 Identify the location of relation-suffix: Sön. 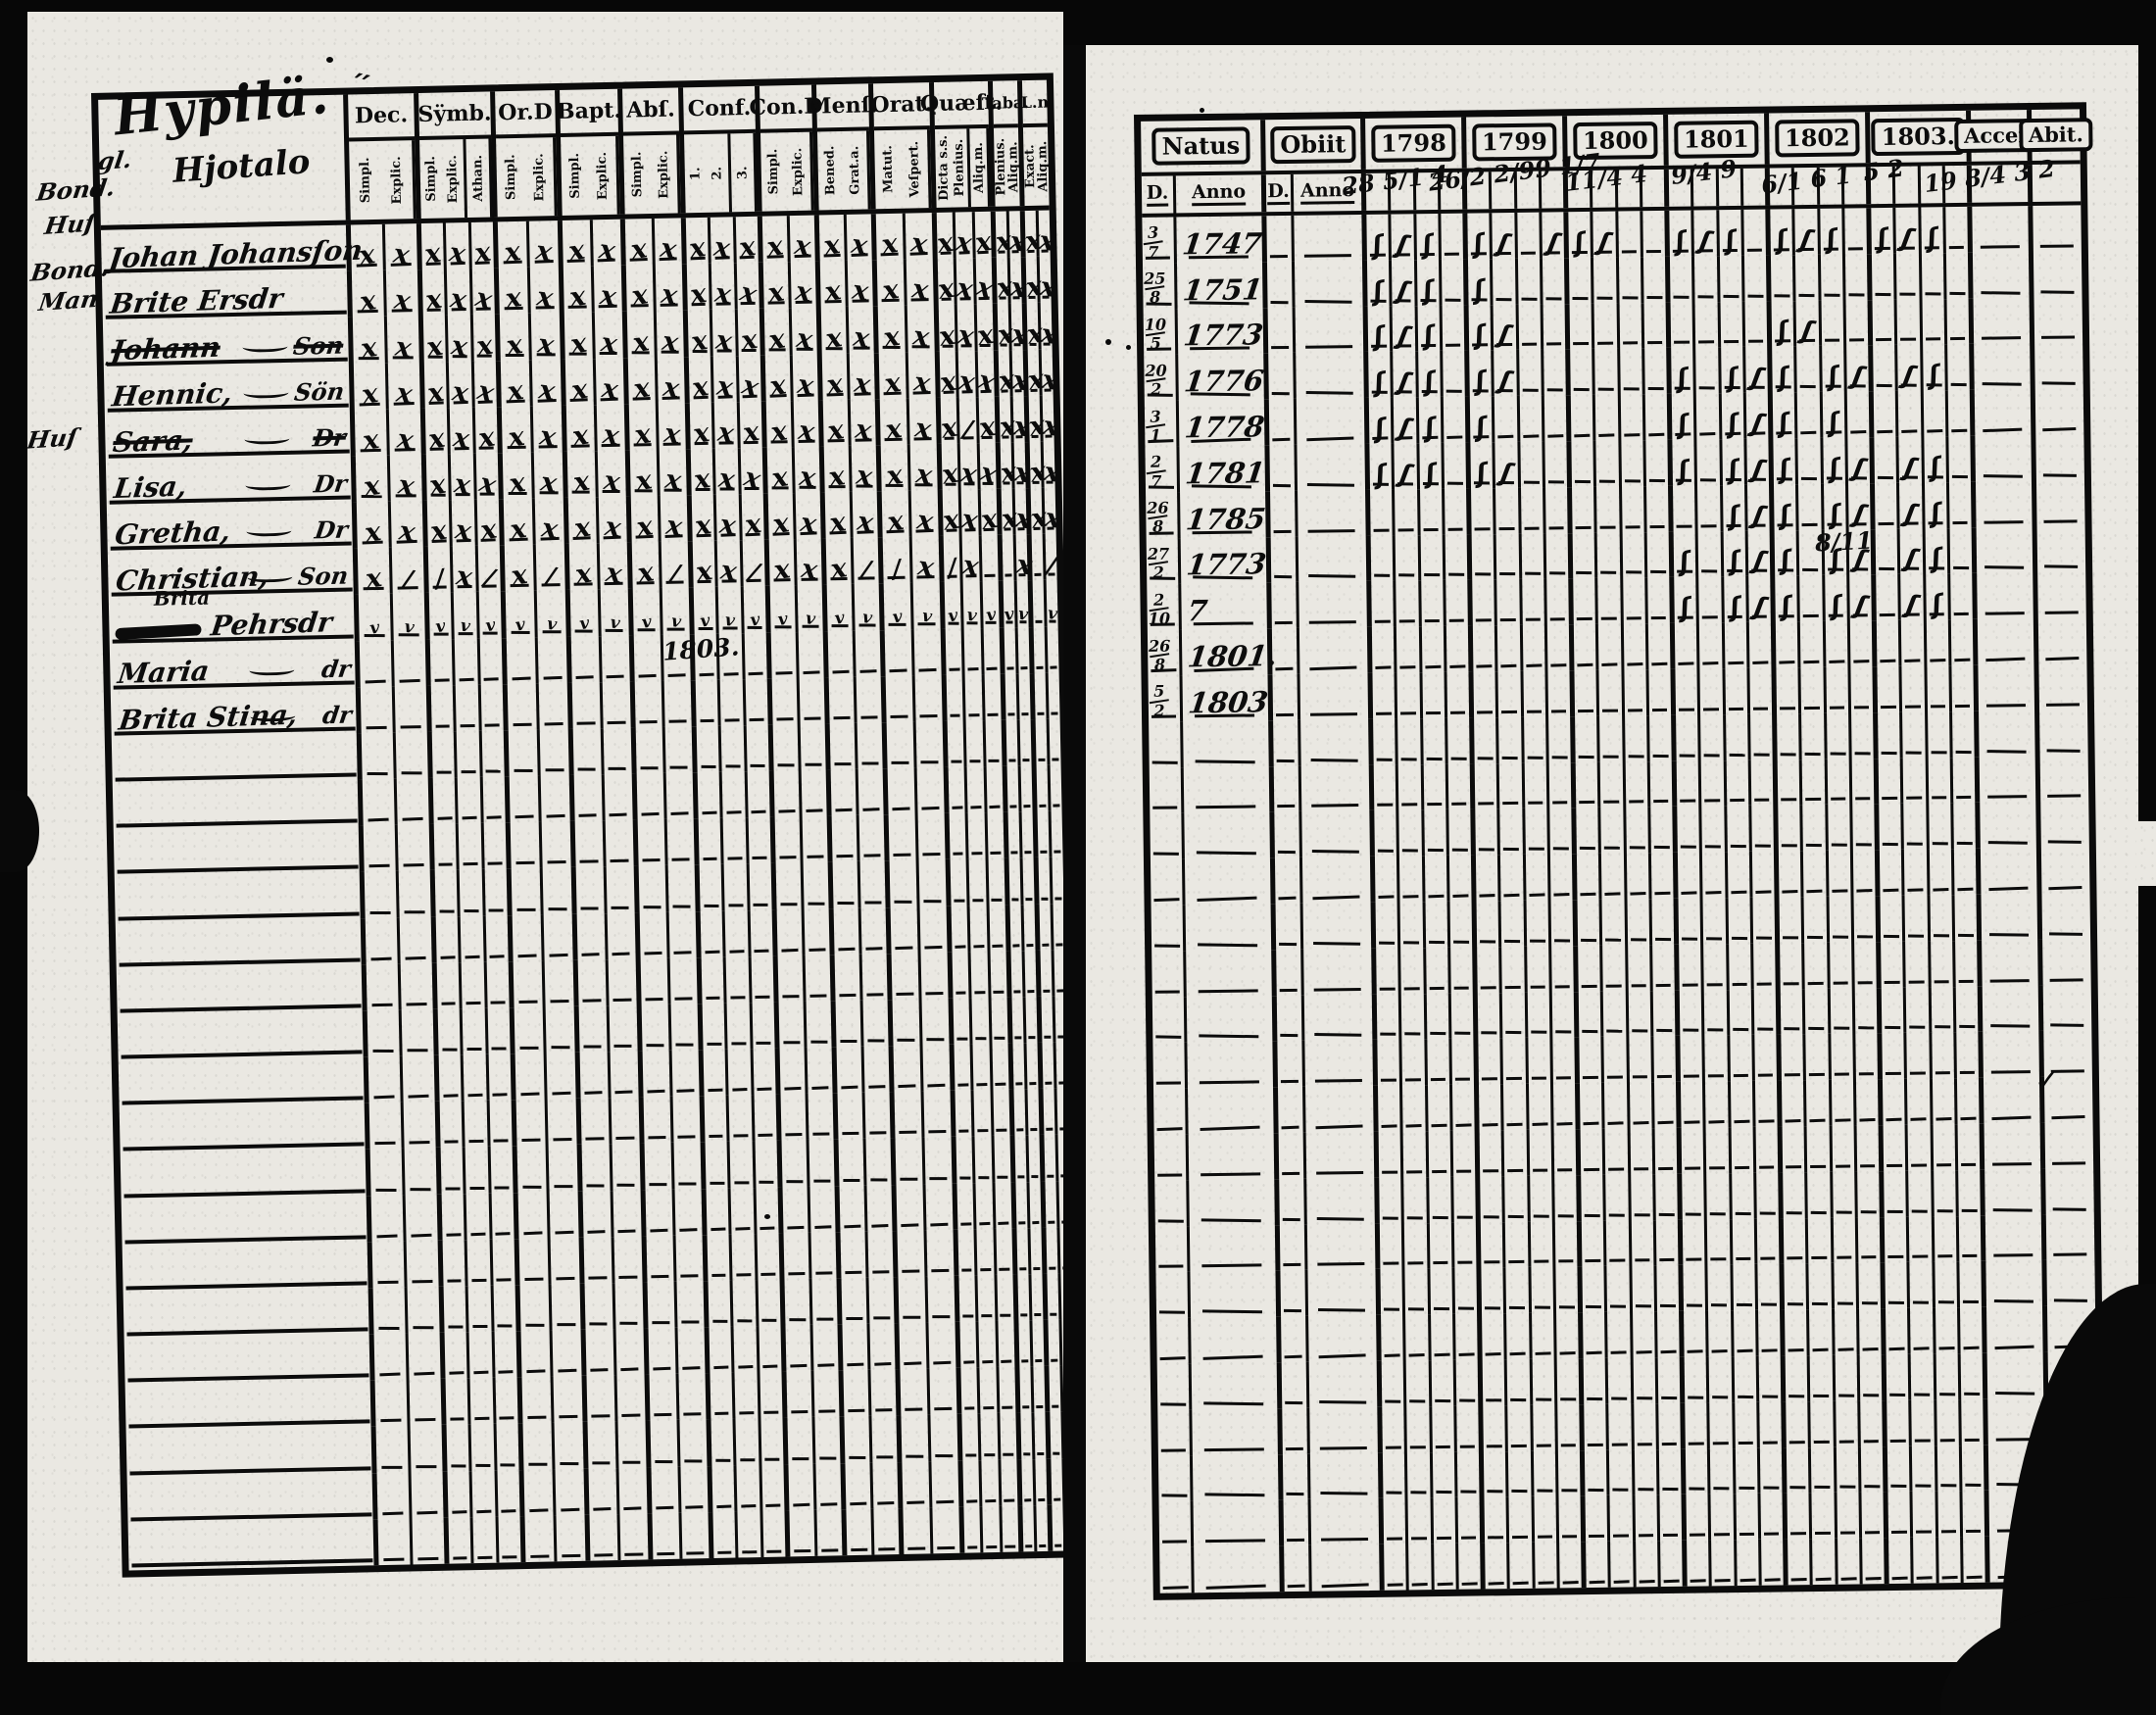
(319, 391).